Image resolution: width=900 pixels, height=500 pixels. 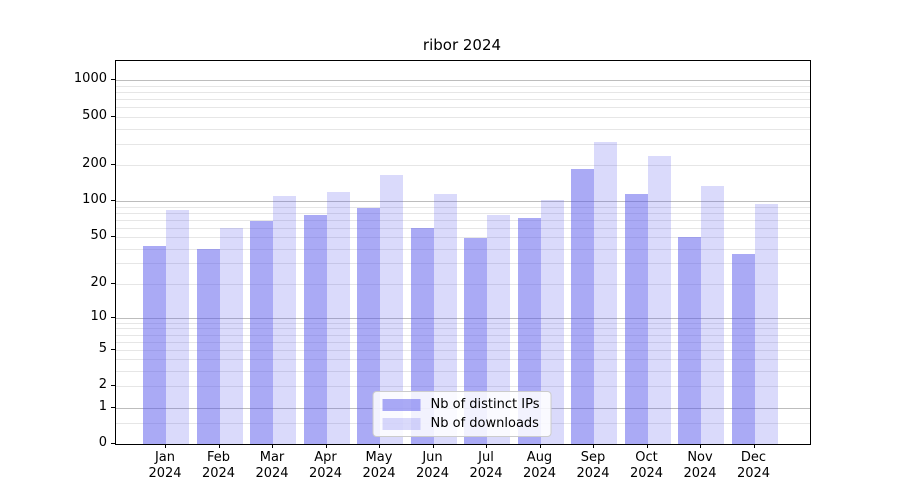 I want to click on legend: Nb of distinct IPs Nb of downloads, so click(x=462, y=414).